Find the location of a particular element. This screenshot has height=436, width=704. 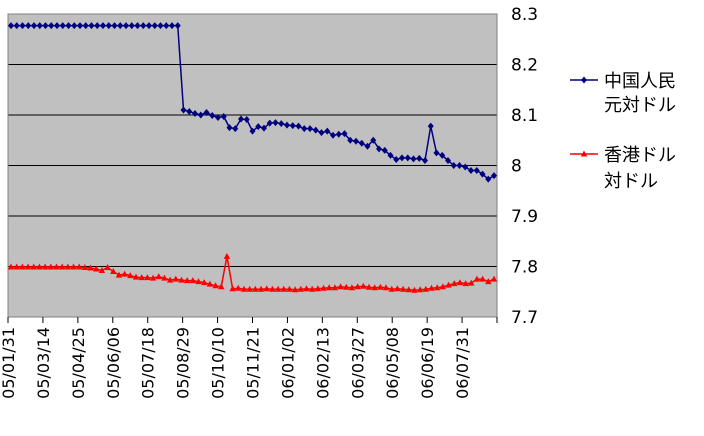

y-tick-label: 8.3 is located at coordinates (524, 15).